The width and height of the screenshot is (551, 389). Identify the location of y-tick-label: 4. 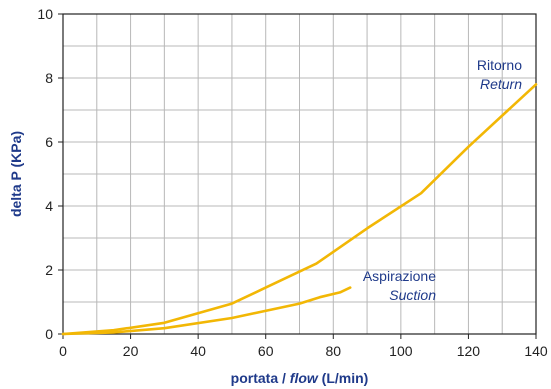
(49, 206).